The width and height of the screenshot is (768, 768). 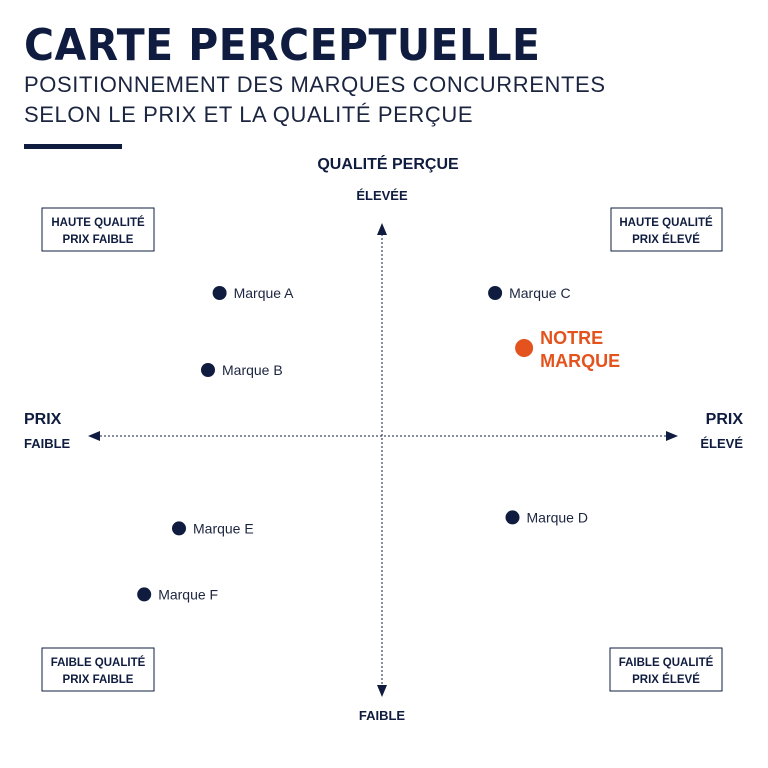 What do you see at coordinates (382, 229) in the screenshot?
I see `arrow-up-icon` at bounding box center [382, 229].